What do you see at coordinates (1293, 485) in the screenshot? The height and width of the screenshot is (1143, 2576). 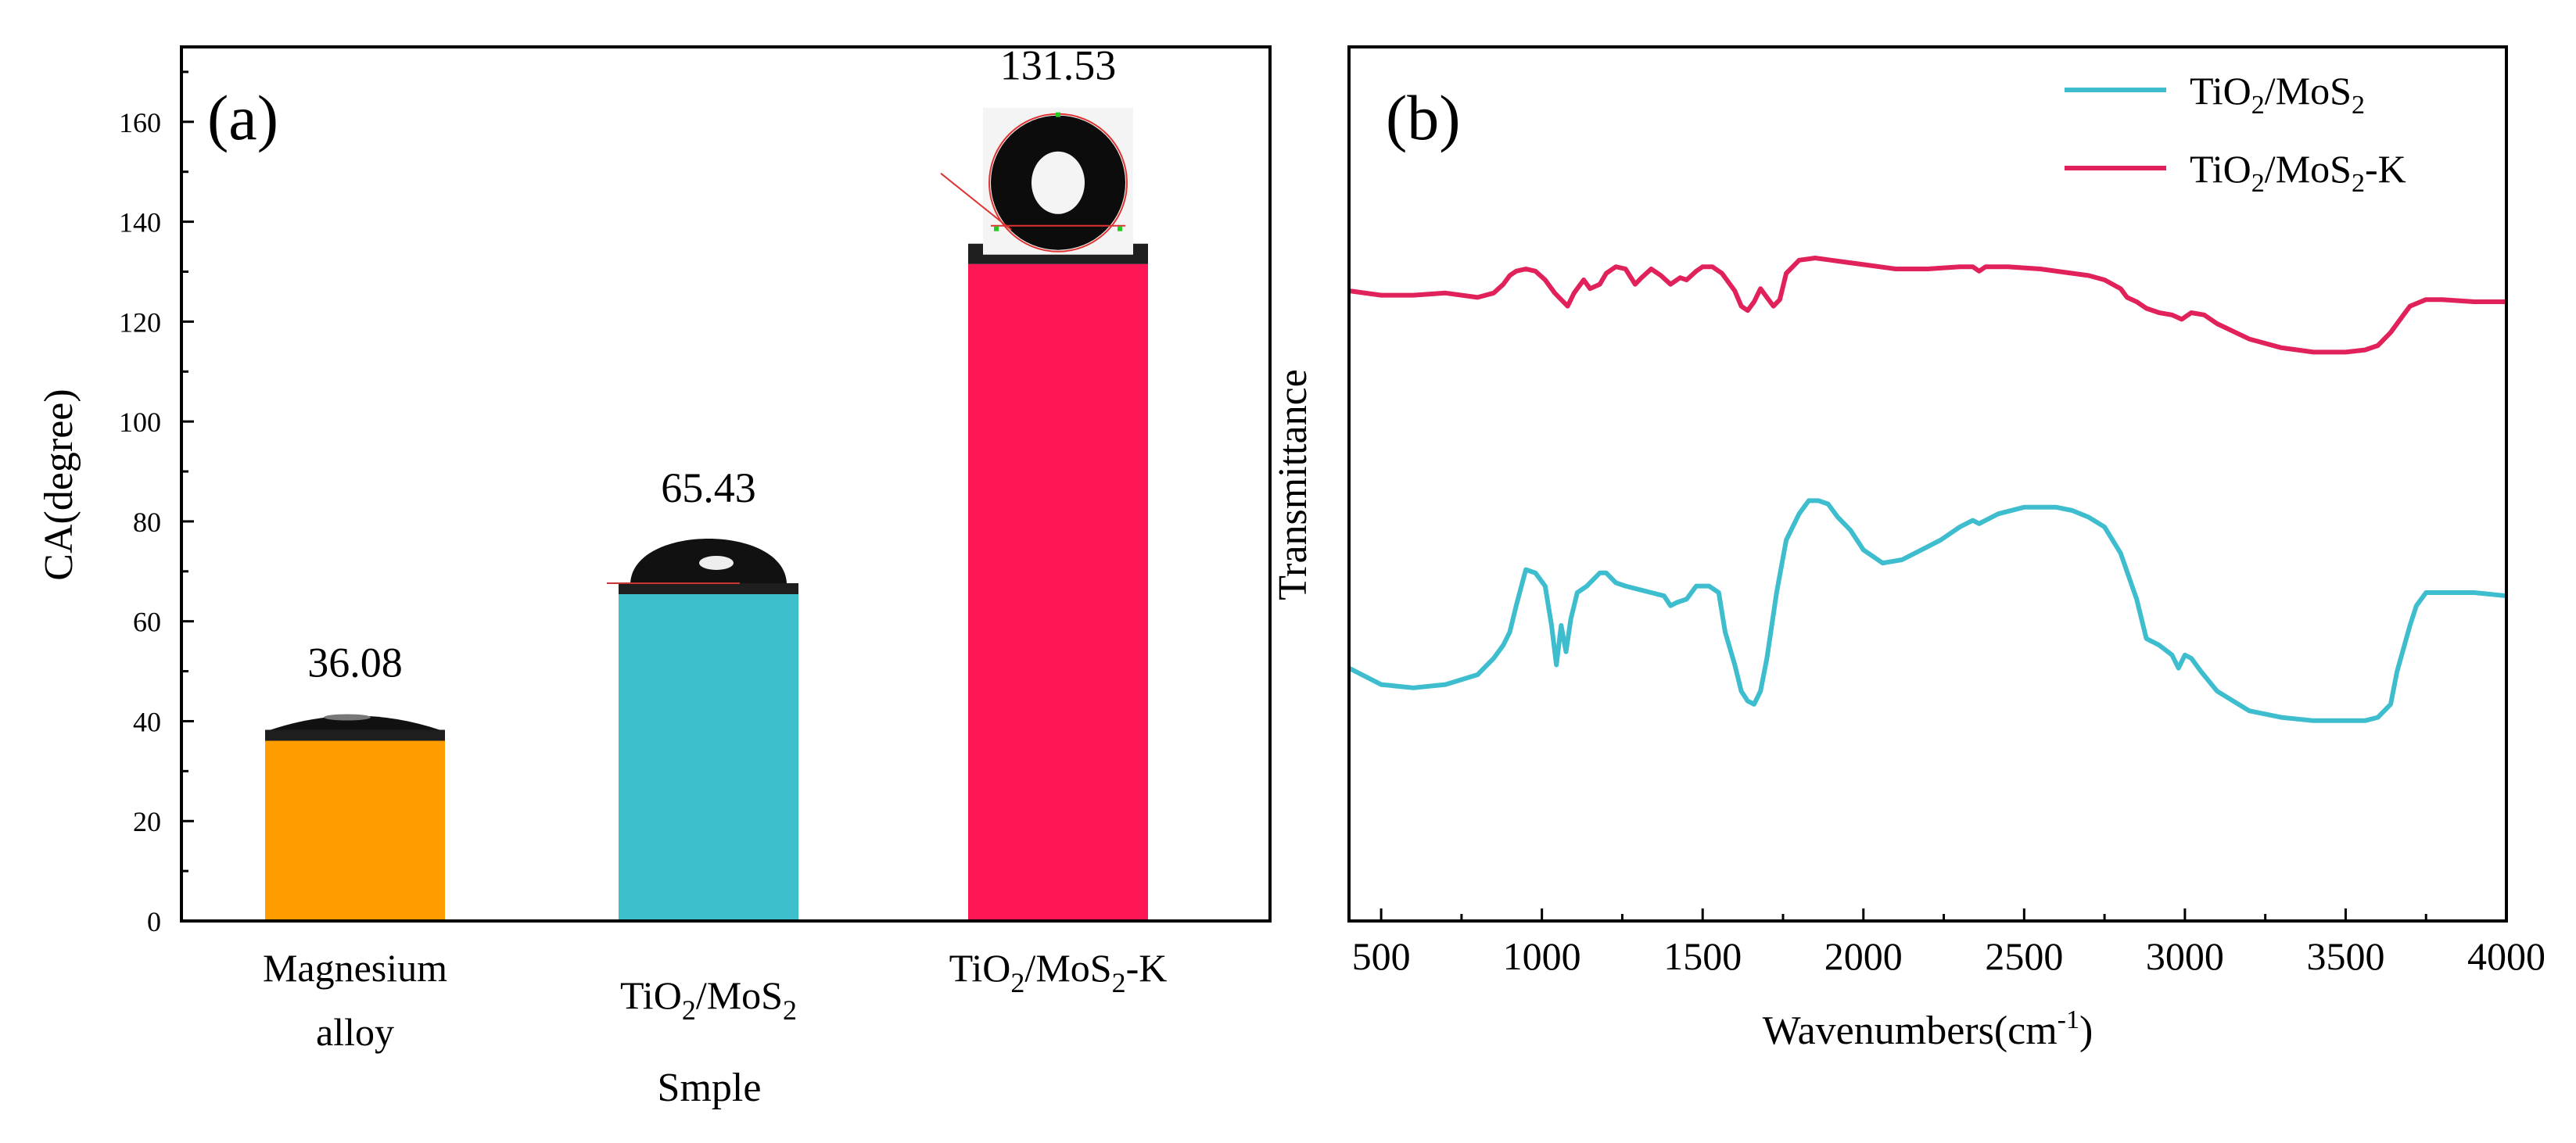 I see `y-axis-title-b: Transmittance` at bounding box center [1293, 485].